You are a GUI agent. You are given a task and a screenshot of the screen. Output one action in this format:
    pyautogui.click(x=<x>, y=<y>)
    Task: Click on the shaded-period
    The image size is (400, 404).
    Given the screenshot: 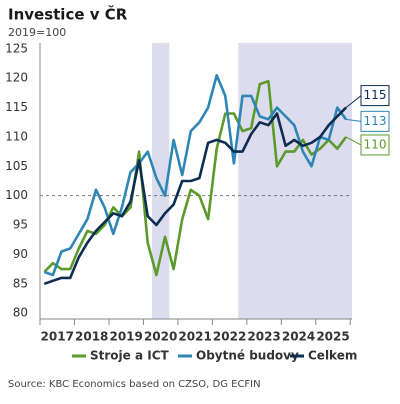 What is the action you would take?
    pyautogui.click(x=161, y=181)
    